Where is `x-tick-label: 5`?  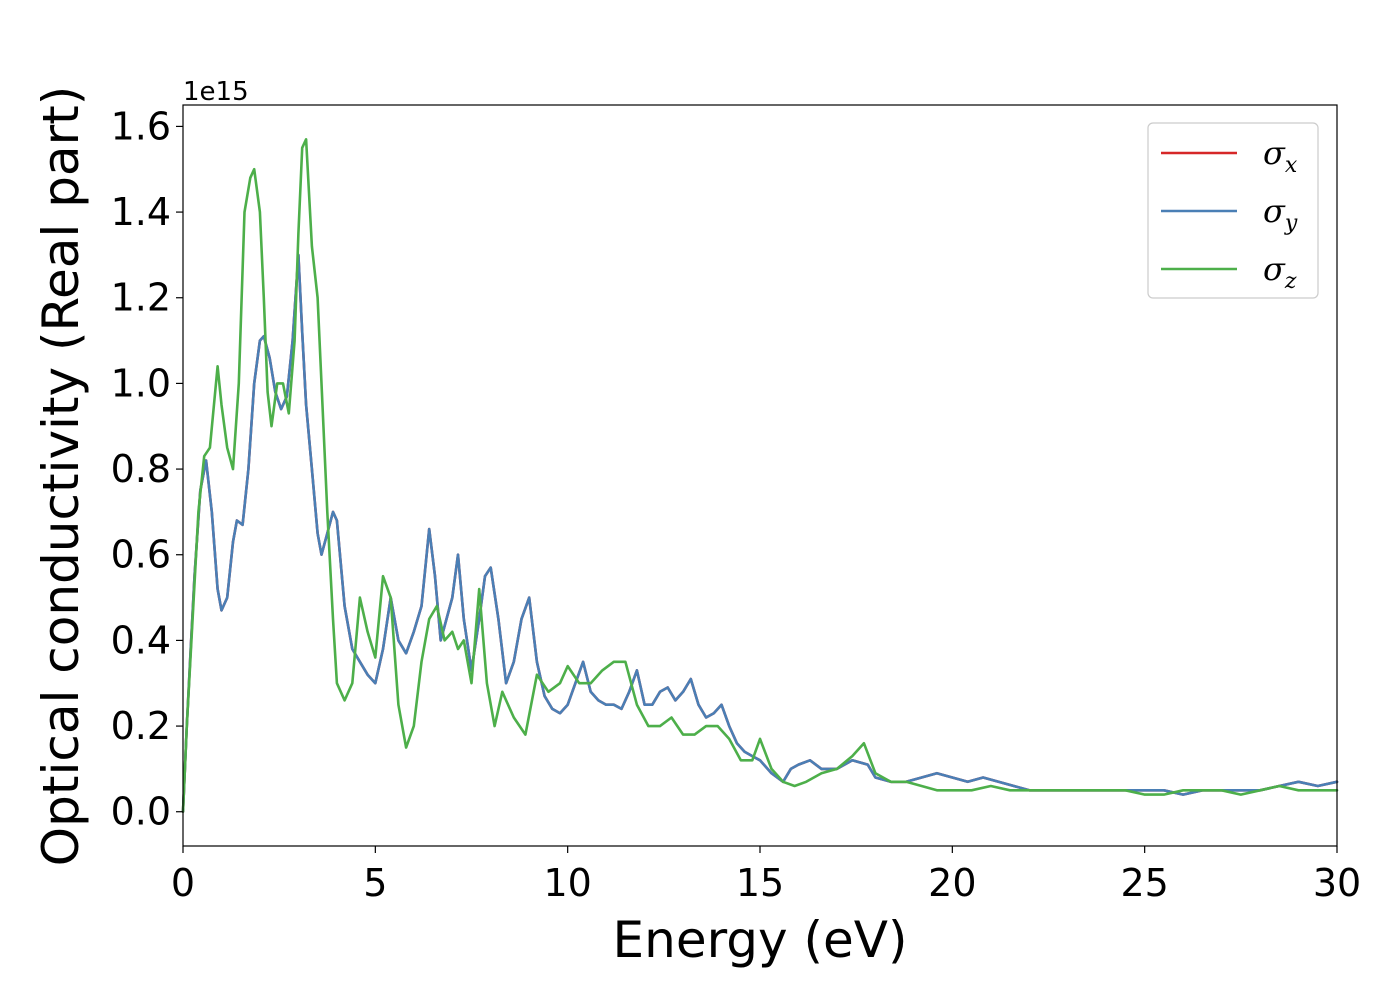 x-tick-label: 5 is located at coordinates (375, 883).